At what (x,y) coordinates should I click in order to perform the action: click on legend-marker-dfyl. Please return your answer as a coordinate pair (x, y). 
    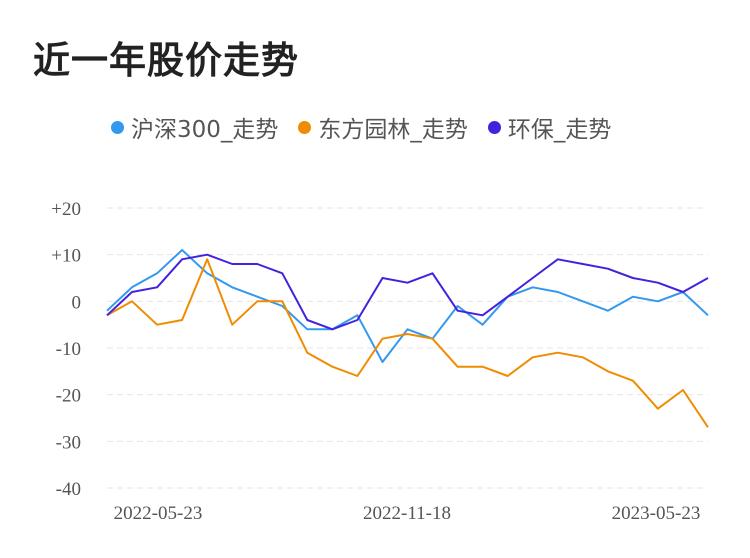
    Looking at the image, I should click on (305, 127).